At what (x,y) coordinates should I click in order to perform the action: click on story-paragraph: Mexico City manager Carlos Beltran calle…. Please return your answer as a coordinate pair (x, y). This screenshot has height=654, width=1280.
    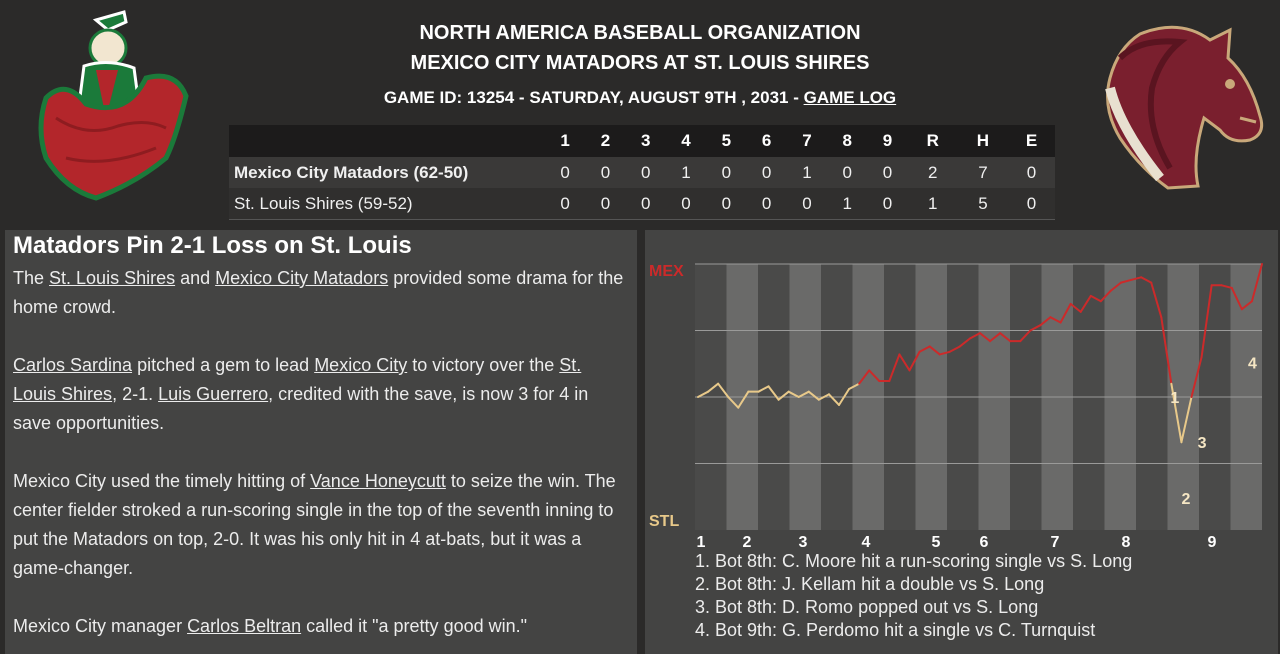
    Looking at the image, I should click on (321, 626).